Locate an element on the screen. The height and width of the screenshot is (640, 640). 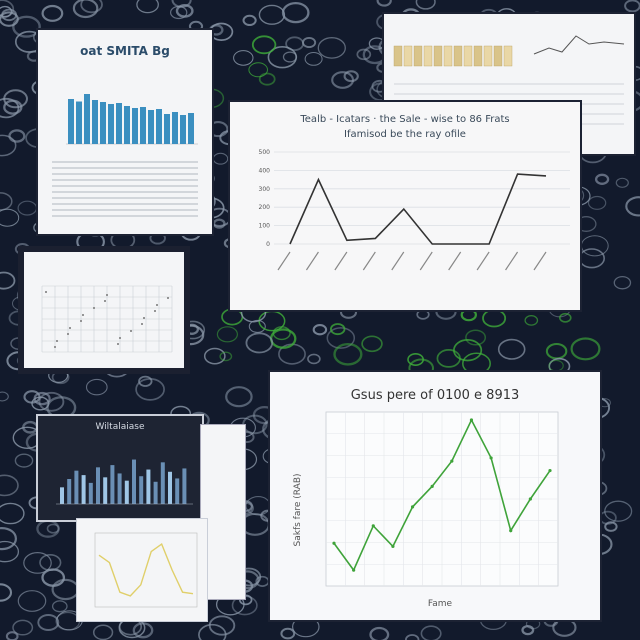
yellow-line-chart is located at coordinates (146, 570).